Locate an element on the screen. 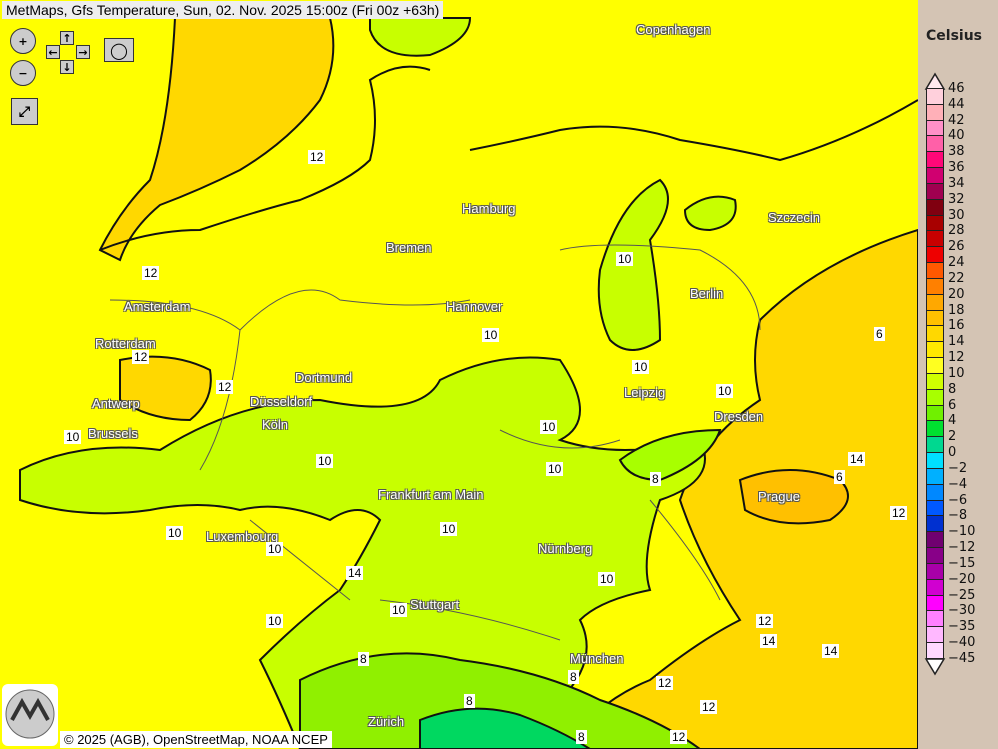 This screenshot has height=749, width=998. city-label: Leipzig is located at coordinates (645, 392).